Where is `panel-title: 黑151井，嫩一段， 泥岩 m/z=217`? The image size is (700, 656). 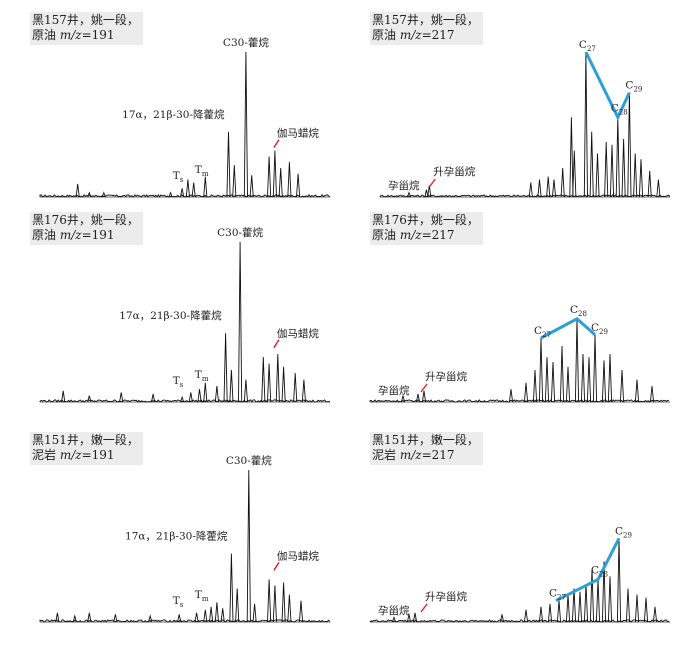 panel-title: 黑151井，嫩一段， 泥岩 m/z=217 is located at coordinates (426, 448).